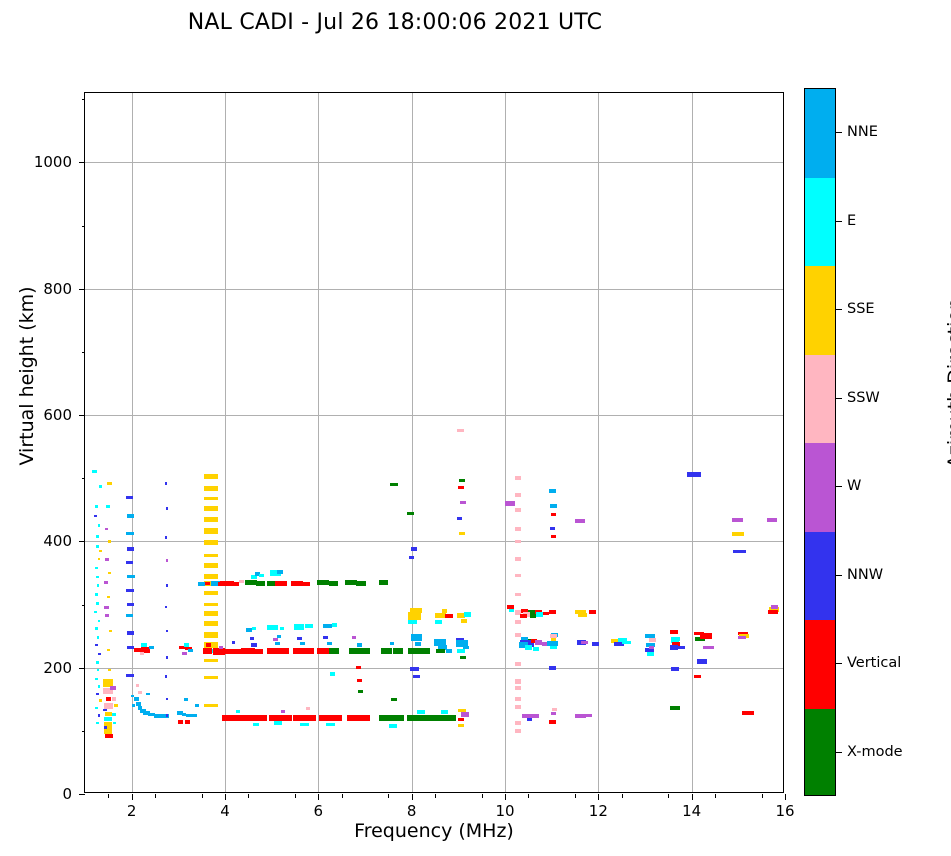  What do you see at coordinates (57, 288) in the screenshot?
I see `y-tick-label: 800` at bounding box center [57, 288].